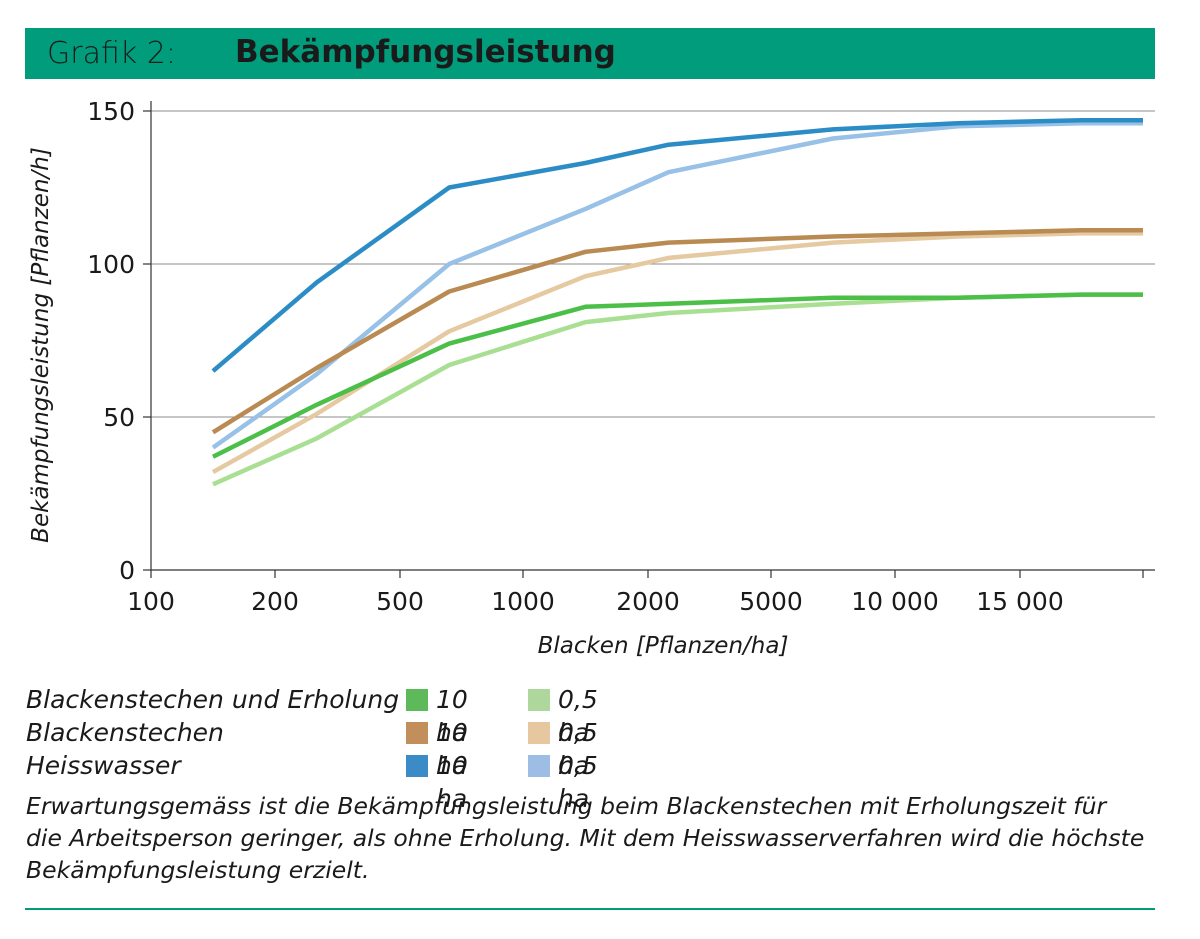 This screenshot has width=1200, height=939. I want to click on y-tick-label: 100, so click(111, 264).